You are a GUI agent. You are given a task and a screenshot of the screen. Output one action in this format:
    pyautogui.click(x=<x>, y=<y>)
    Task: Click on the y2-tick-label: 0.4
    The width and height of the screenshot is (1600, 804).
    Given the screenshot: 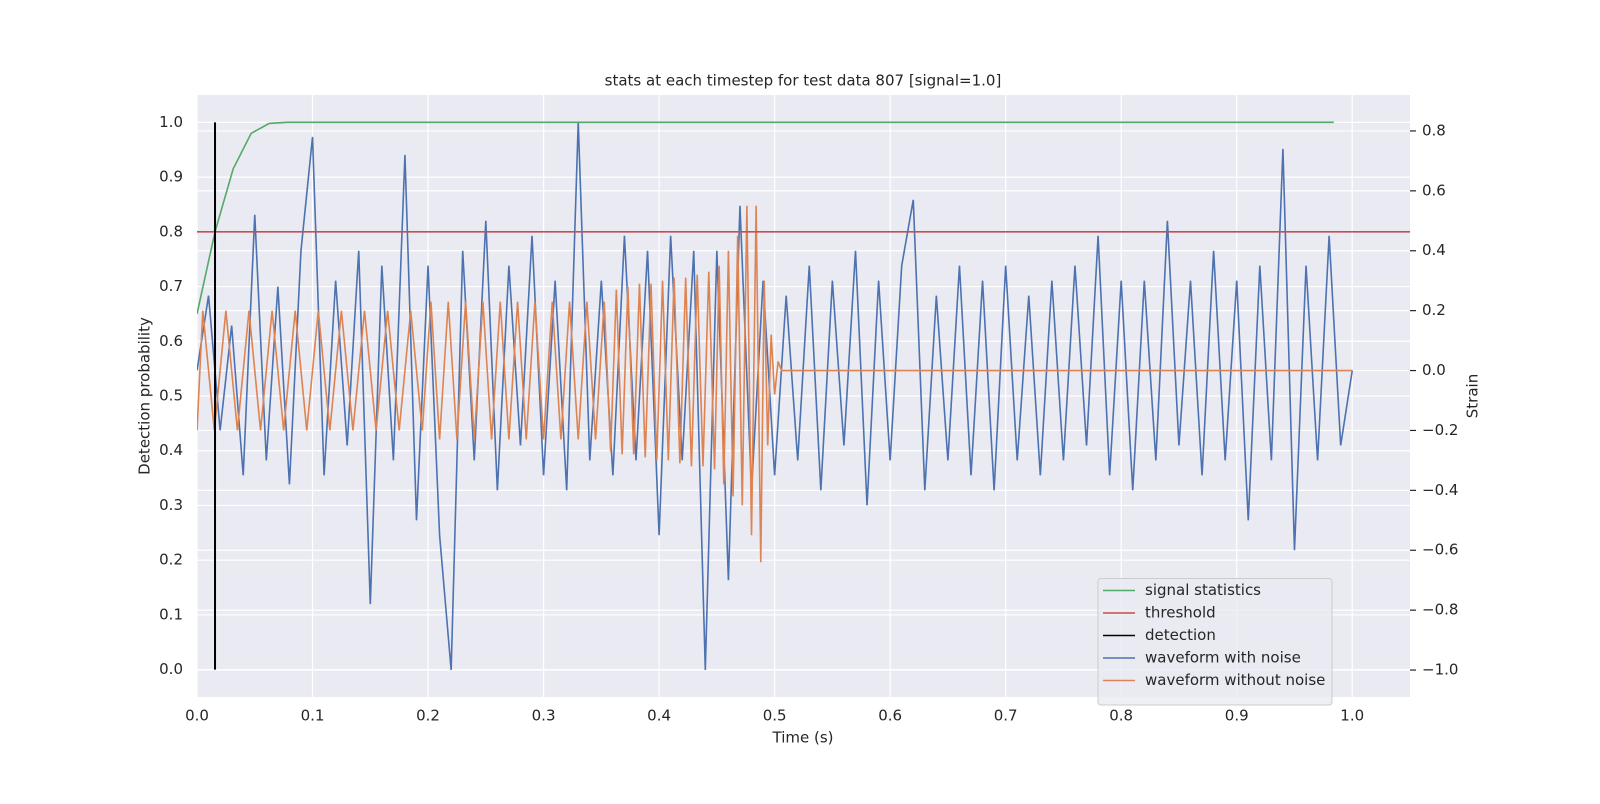 What is the action you would take?
    pyautogui.click(x=1434, y=250)
    